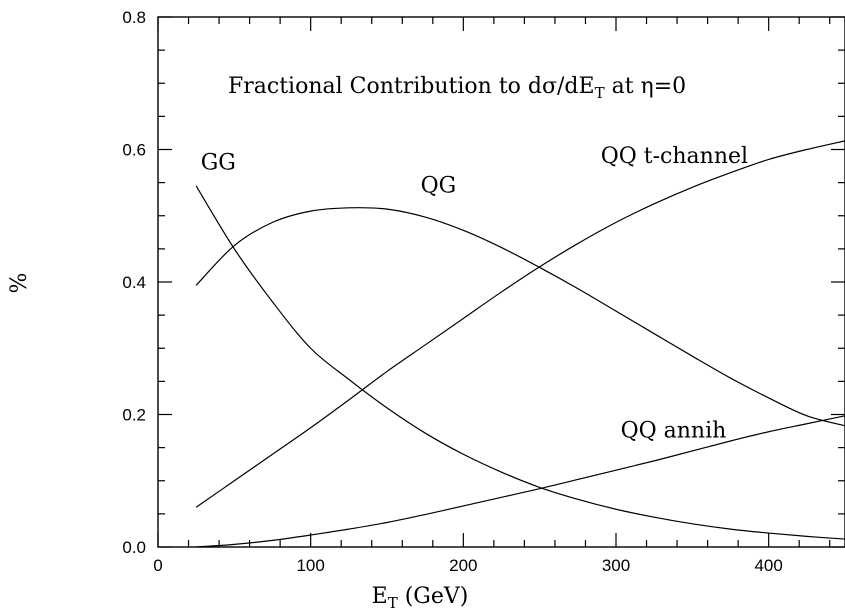 The height and width of the screenshot is (612, 845). Describe the element at coordinates (134, 415) in the screenshot. I see `y-tick-label: 0.2` at that location.